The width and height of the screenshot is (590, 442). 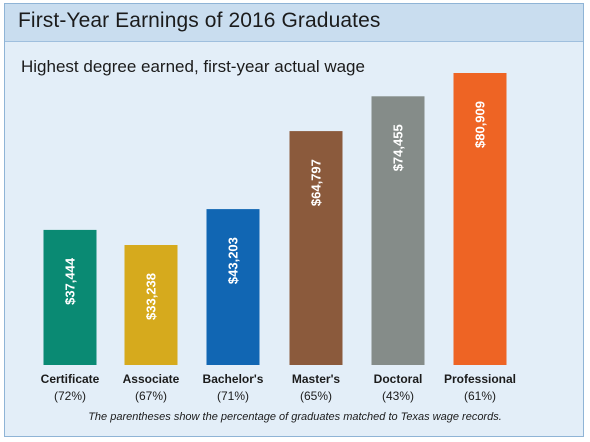 I want to click on value-label: $80,909, so click(x=480, y=124).